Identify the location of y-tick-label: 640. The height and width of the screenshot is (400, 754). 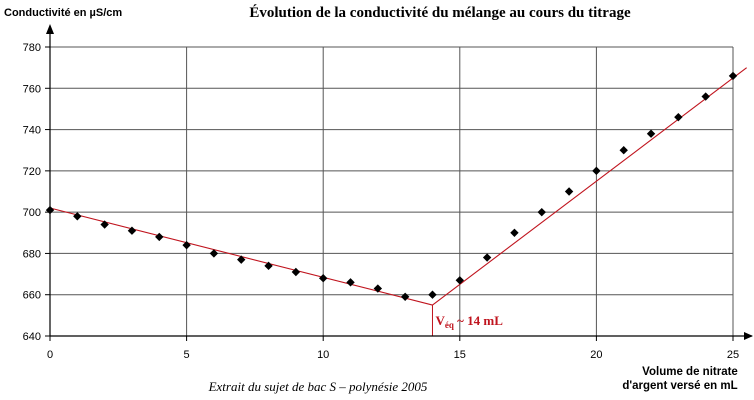
(32, 337).